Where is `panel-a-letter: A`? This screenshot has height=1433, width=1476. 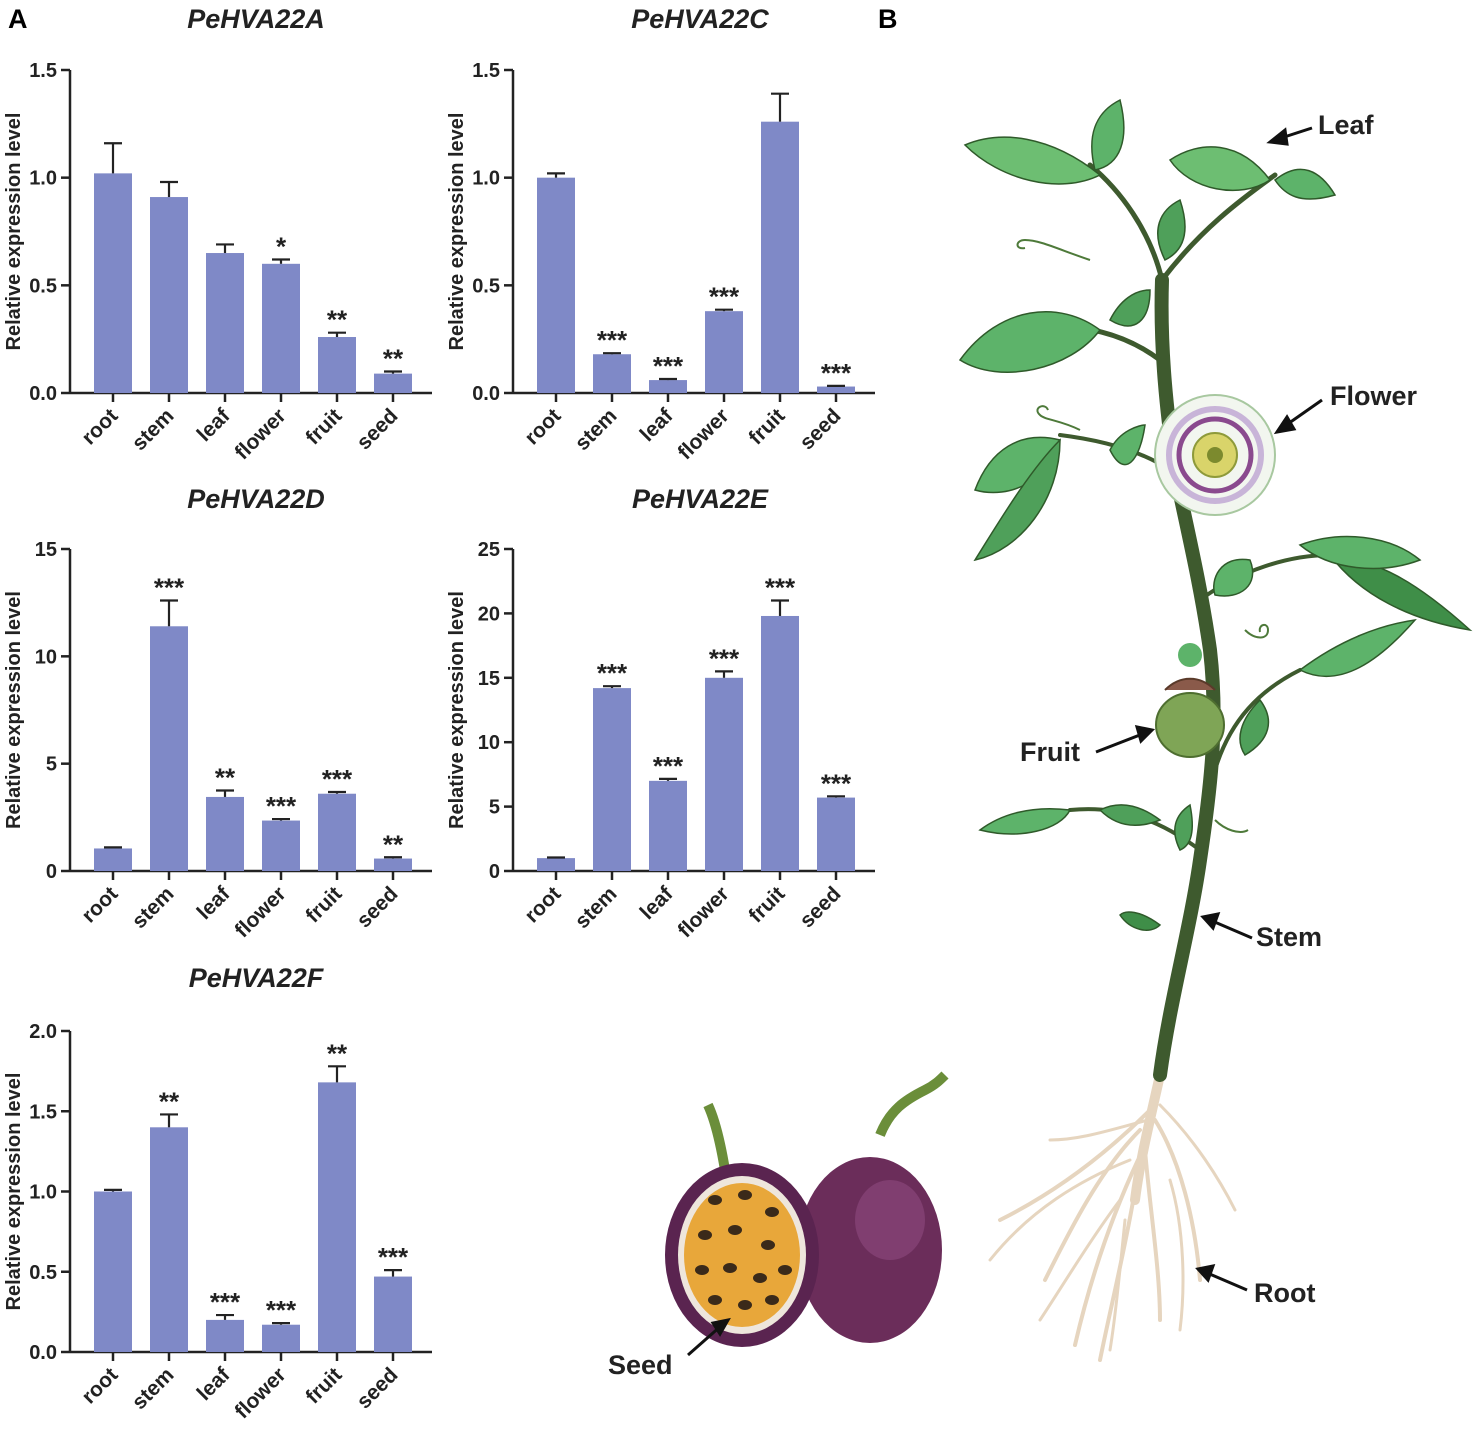 panel-a-letter: A is located at coordinates (18, 19).